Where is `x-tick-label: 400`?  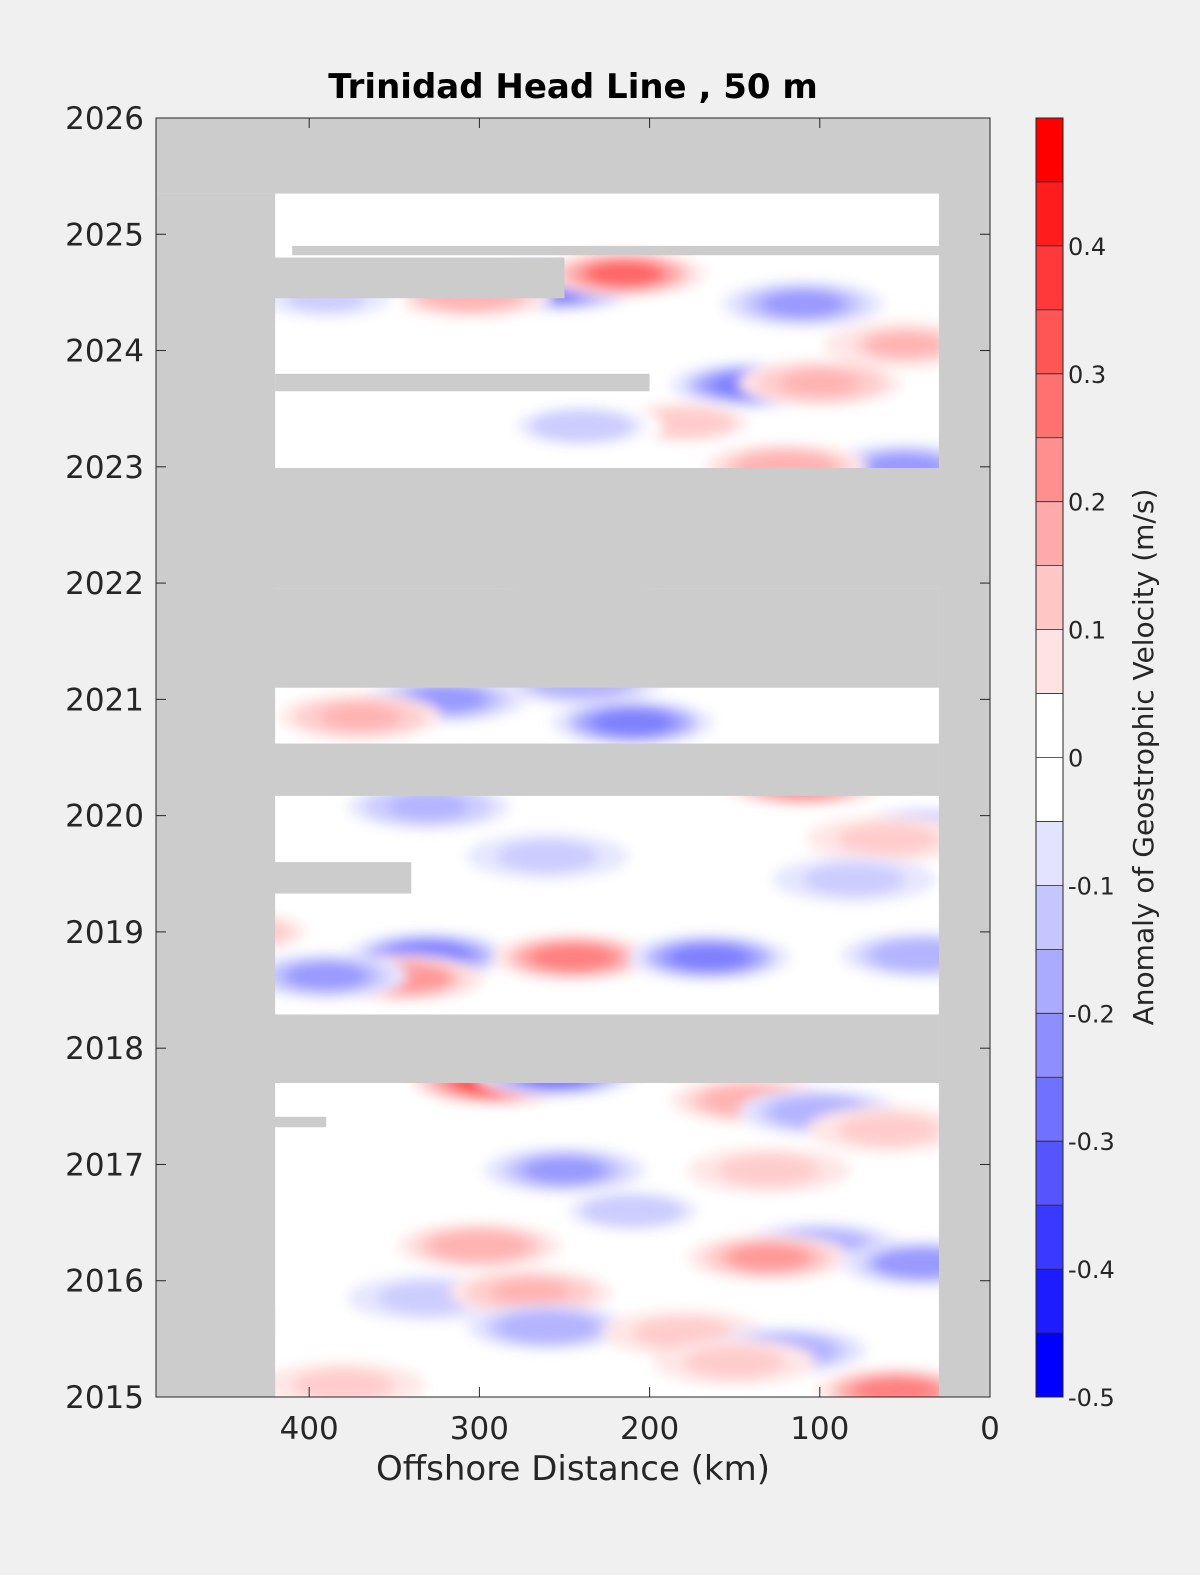
x-tick-label: 400 is located at coordinates (309, 1429).